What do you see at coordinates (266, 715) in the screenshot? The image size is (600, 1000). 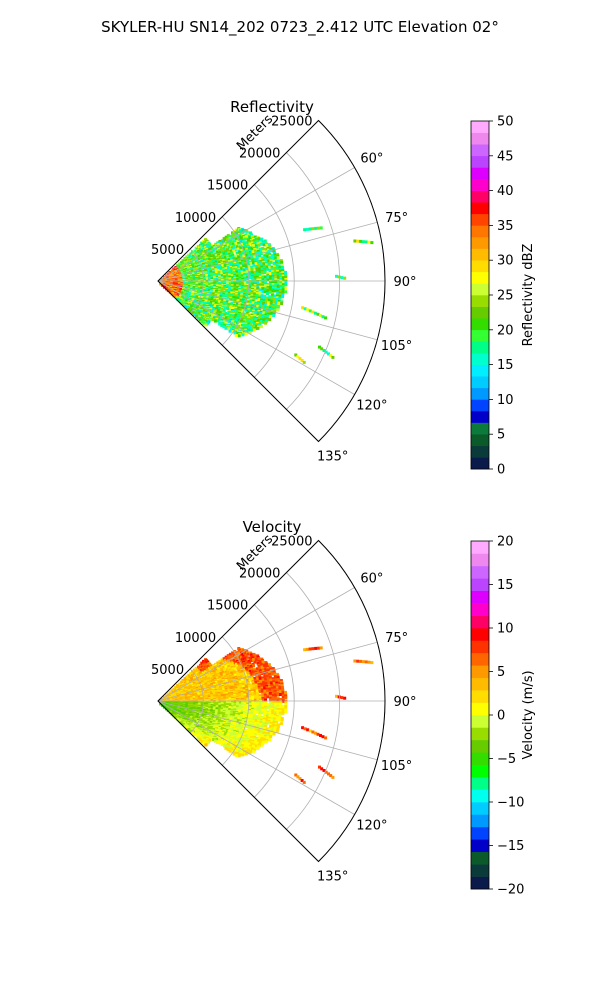 I see `radar-echoes` at bounding box center [266, 715].